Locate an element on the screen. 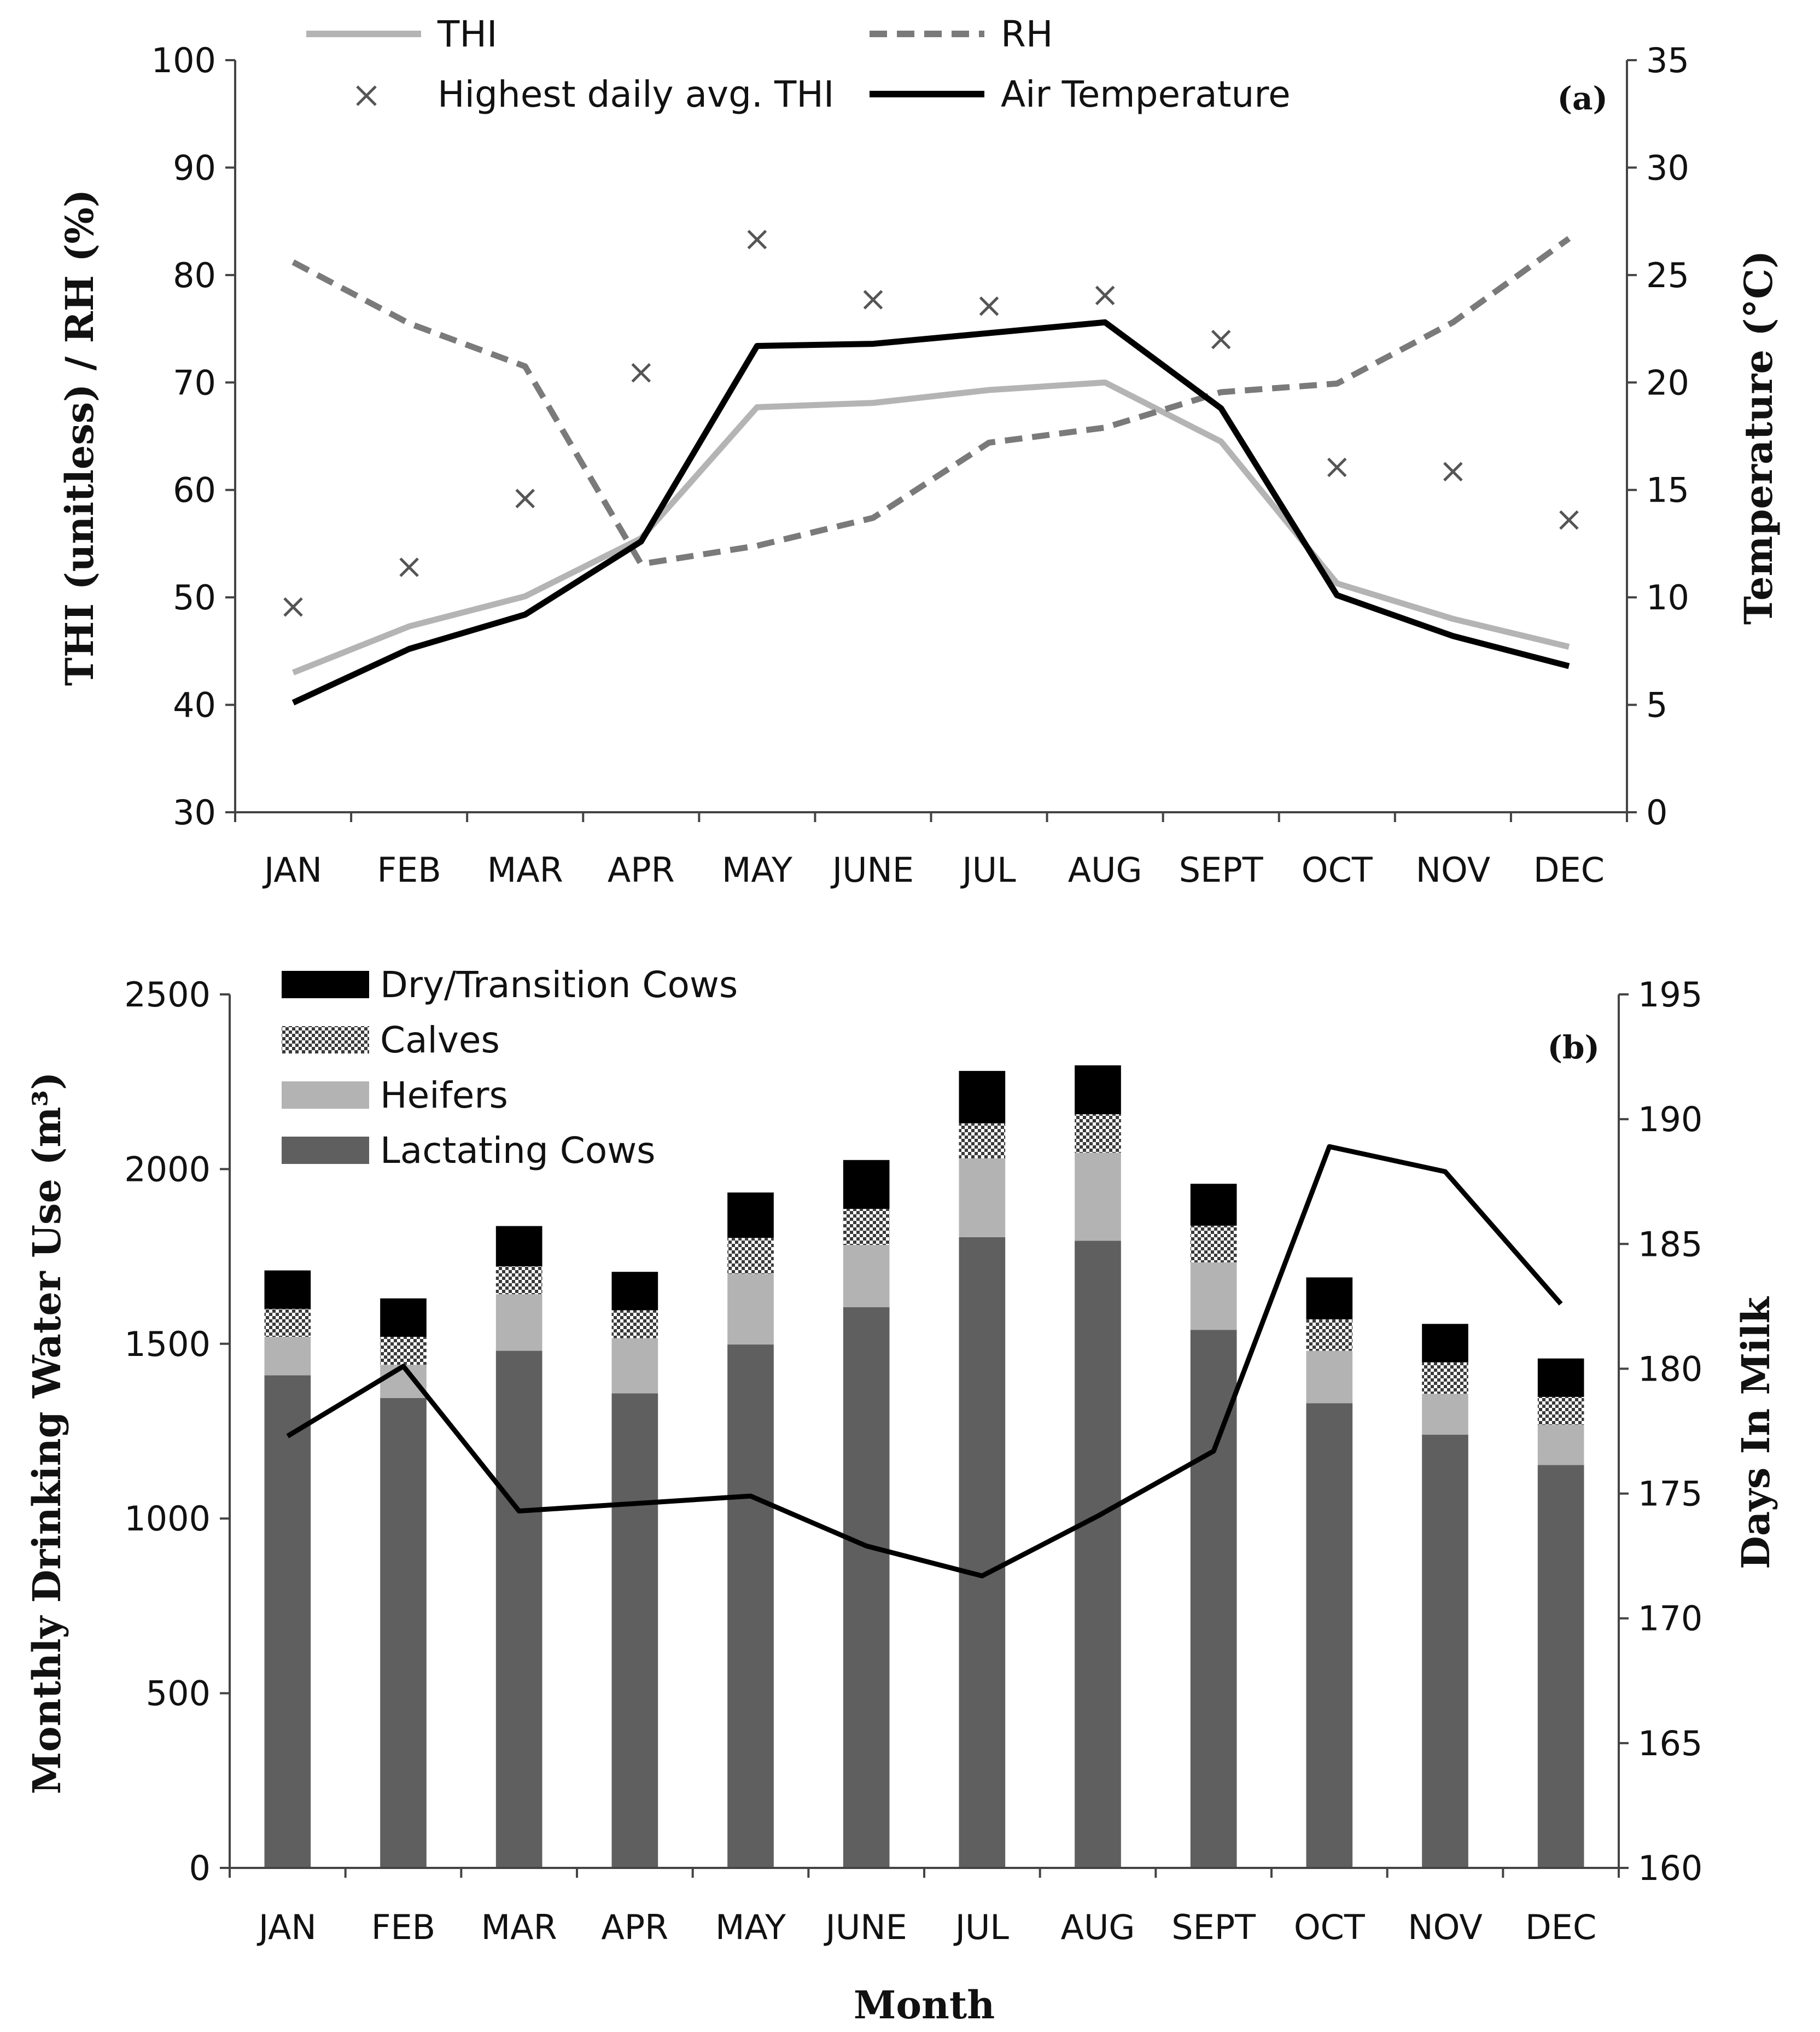 Image resolution: width=1820 pixels, height=2032 pixels. y-tick-label: 2500 is located at coordinates (167, 995).